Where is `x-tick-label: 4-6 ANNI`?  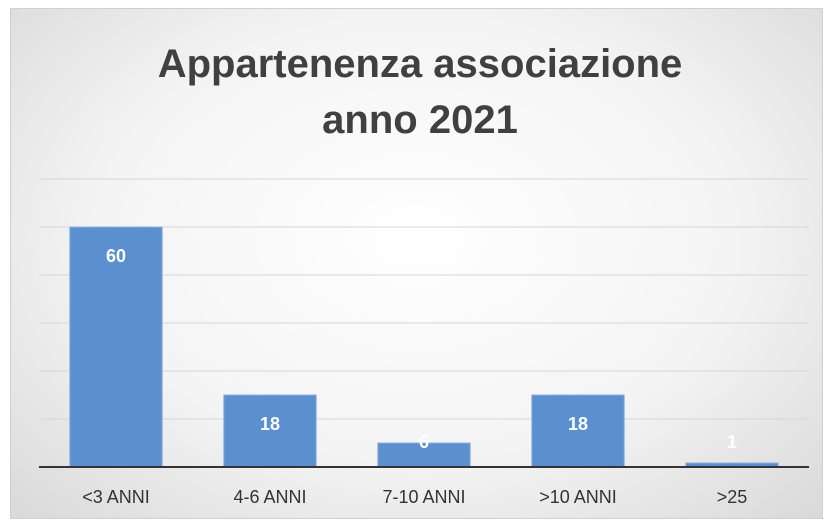 x-tick-label: 4-6 ANNI is located at coordinates (269, 497).